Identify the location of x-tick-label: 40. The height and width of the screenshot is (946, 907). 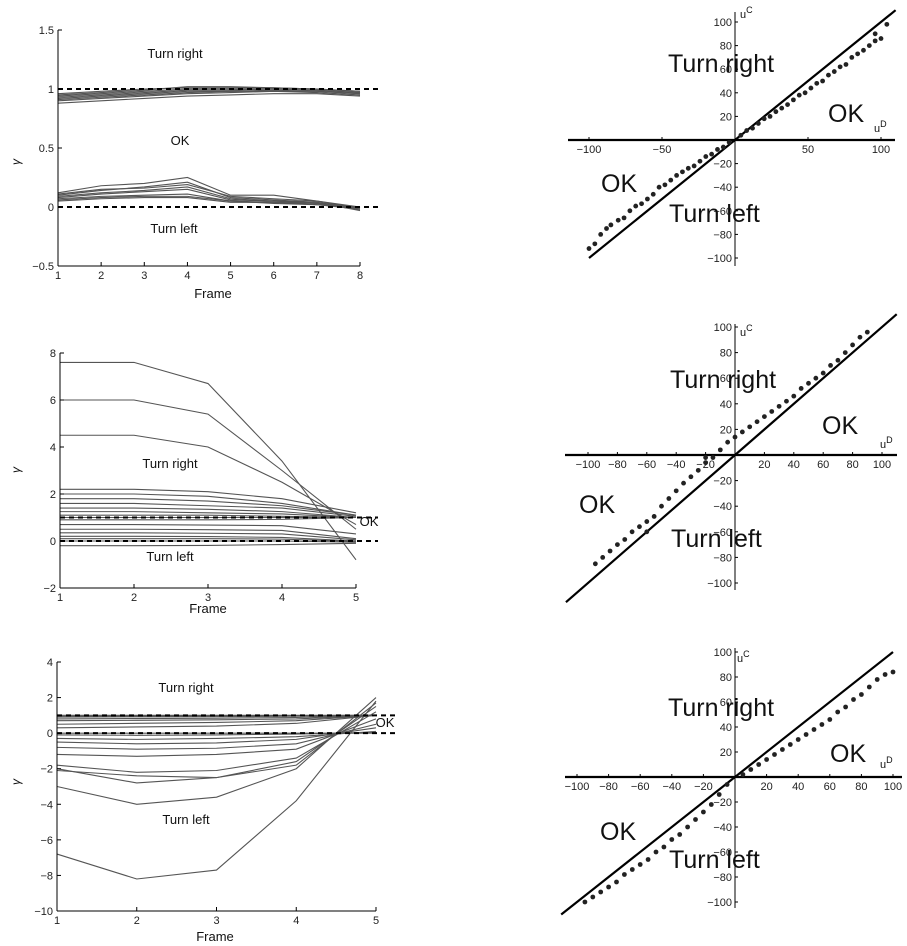
(798, 787).